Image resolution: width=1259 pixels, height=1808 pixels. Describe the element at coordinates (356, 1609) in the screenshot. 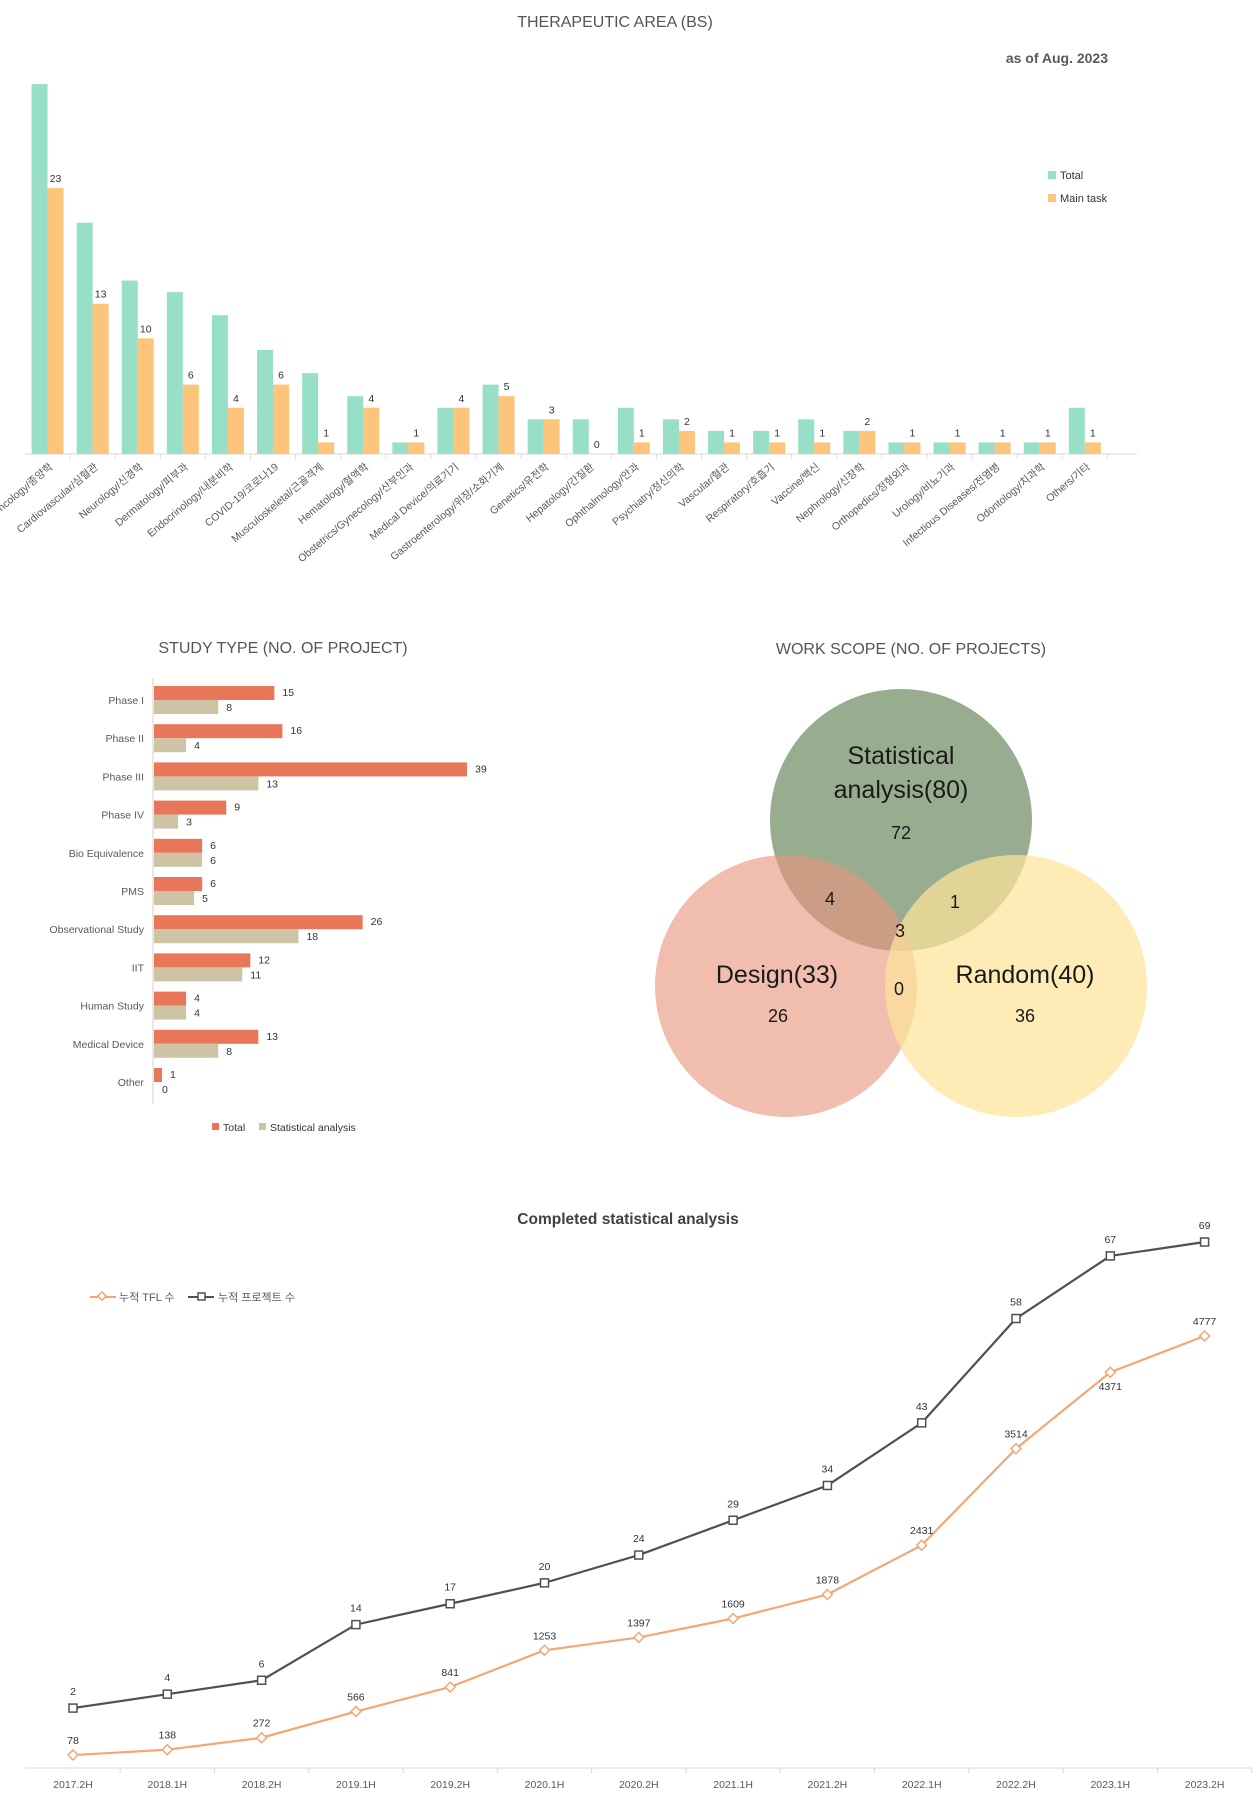

I see `project-data-label: 14` at that location.